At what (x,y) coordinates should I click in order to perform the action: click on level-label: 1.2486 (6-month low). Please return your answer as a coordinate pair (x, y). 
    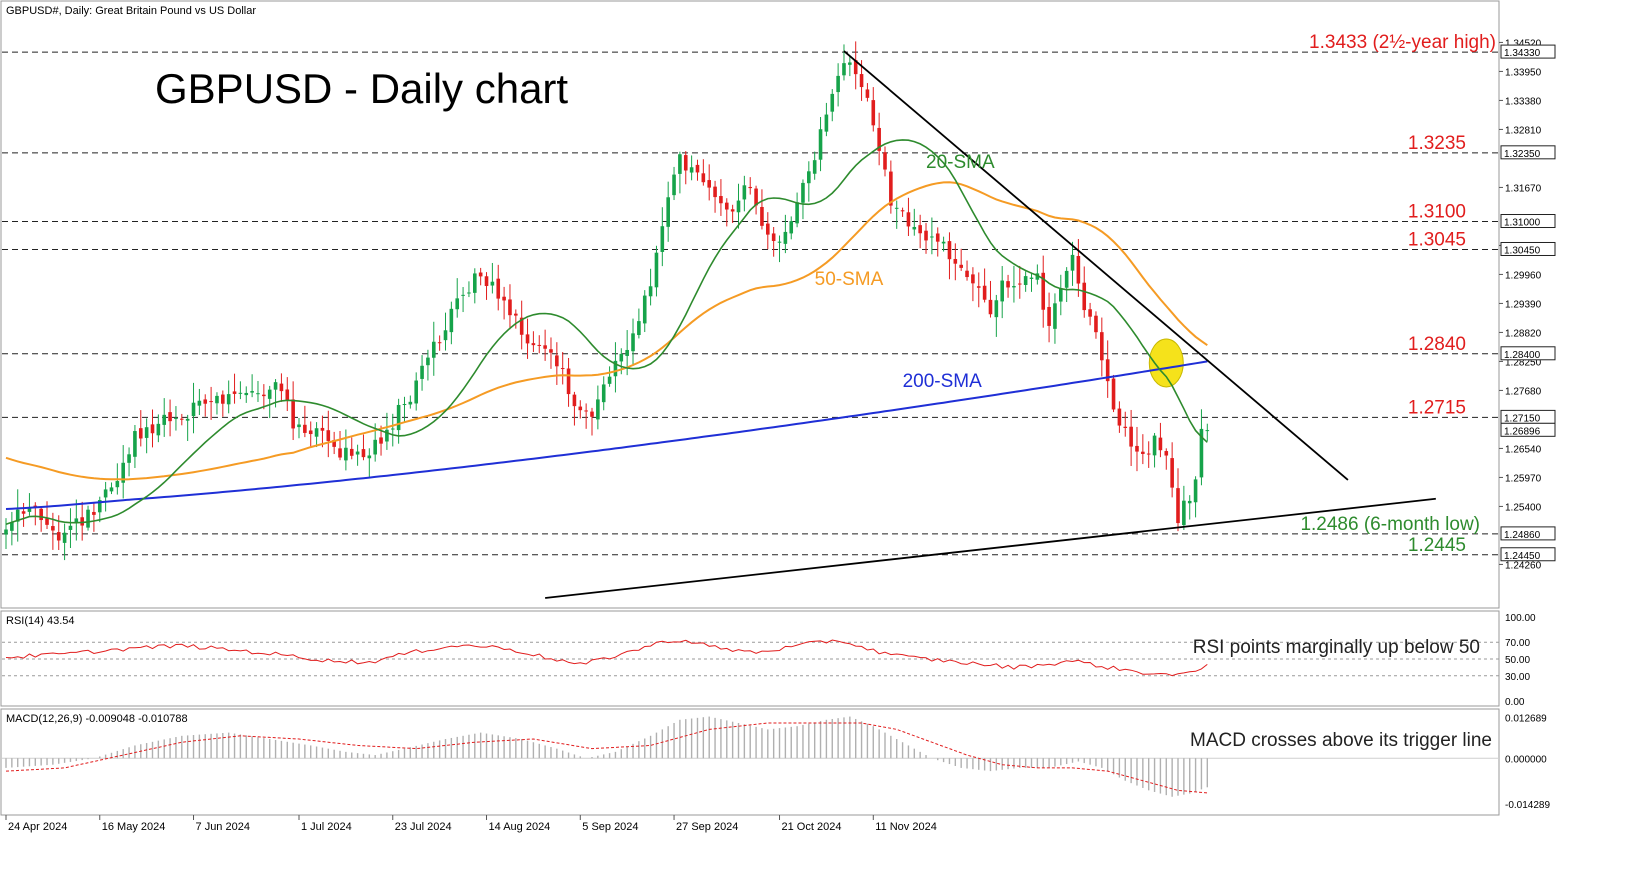
    Looking at the image, I should click on (1390, 524).